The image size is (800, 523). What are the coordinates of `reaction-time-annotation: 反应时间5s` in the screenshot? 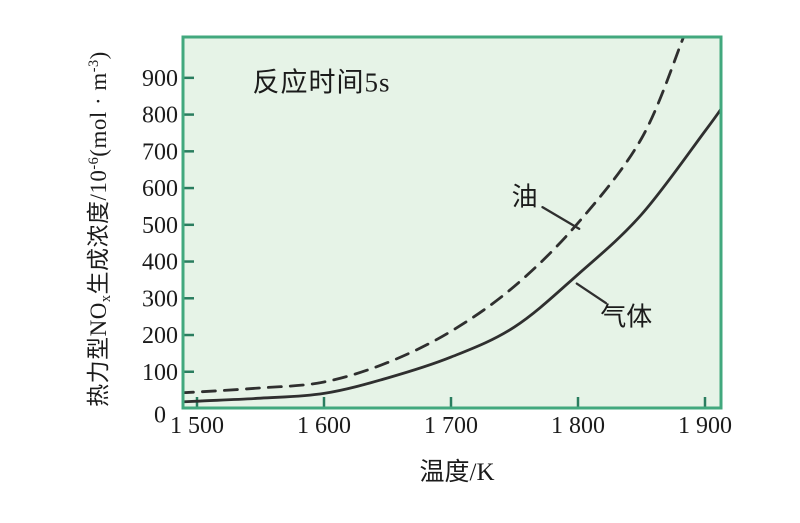 It's located at (321, 82).